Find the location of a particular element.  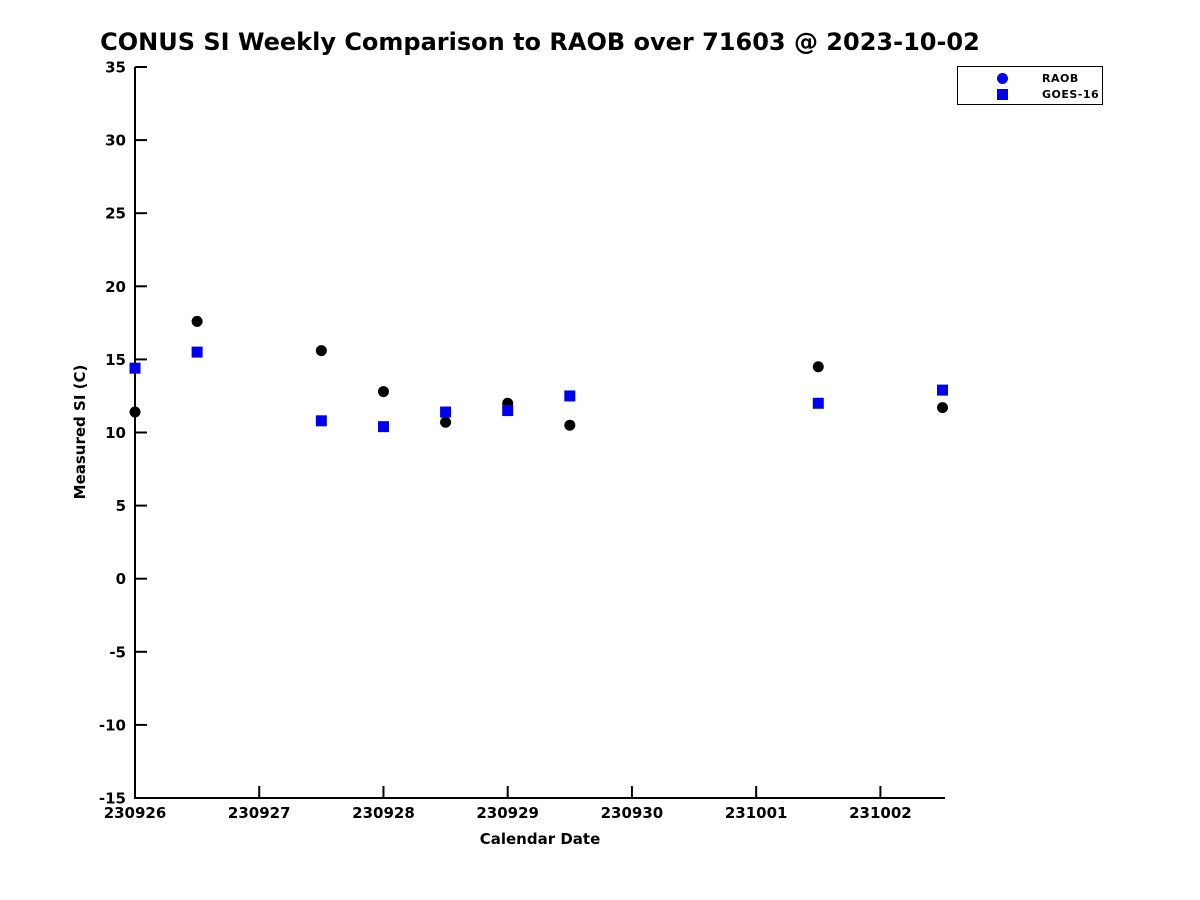

x-tick-label: 231002 is located at coordinates (880, 813).